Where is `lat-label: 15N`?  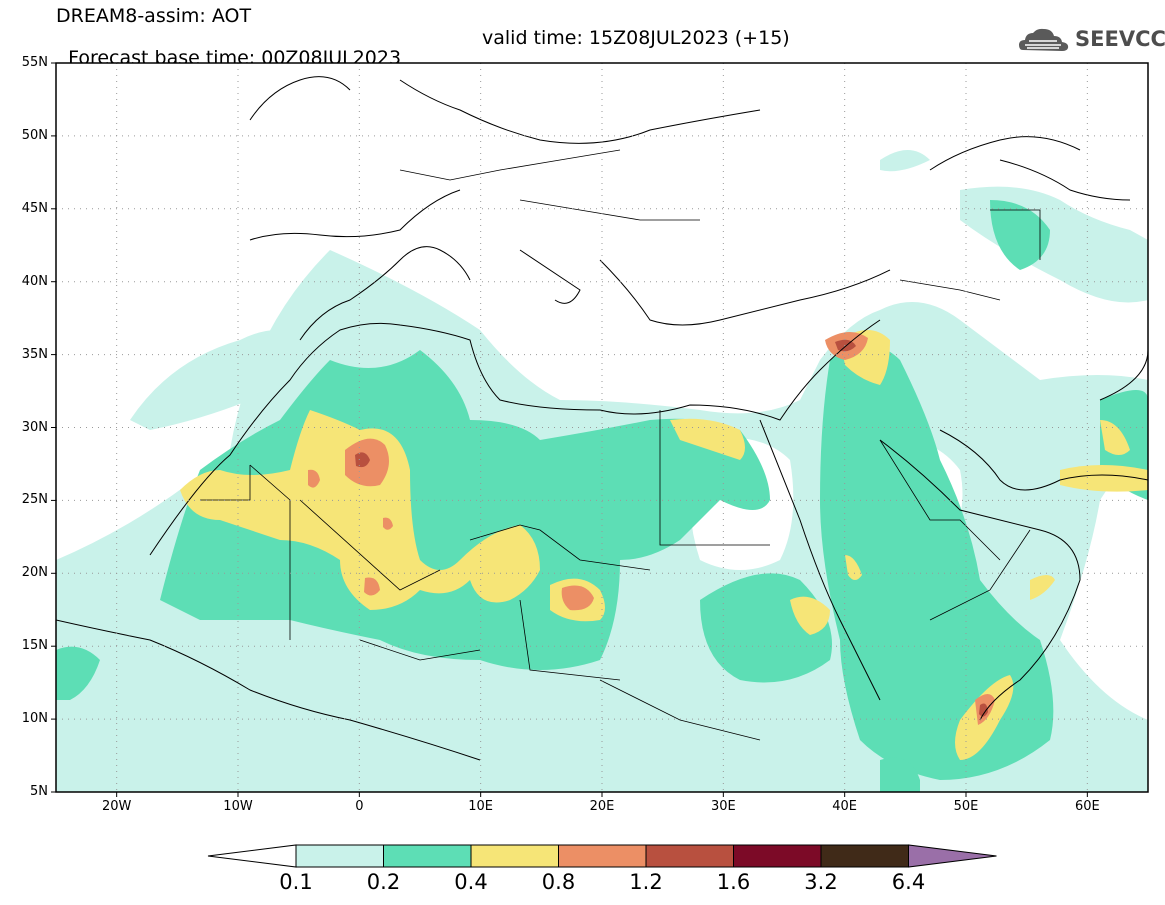 lat-label: 15N is located at coordinates (34, 646).